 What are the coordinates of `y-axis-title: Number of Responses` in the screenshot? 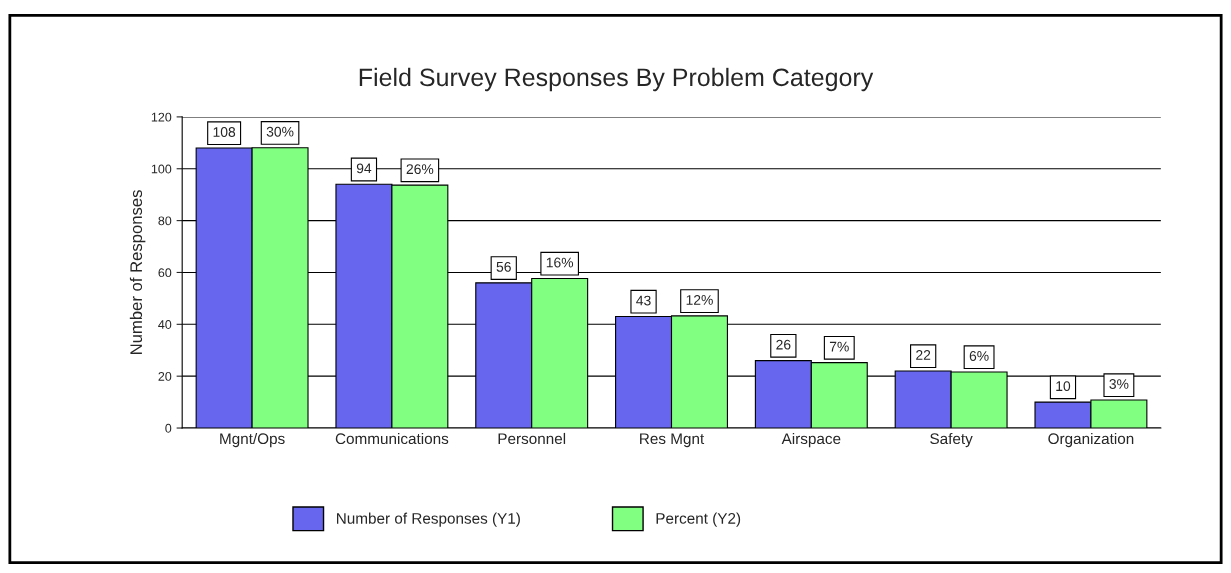 It's located at (137, 272).